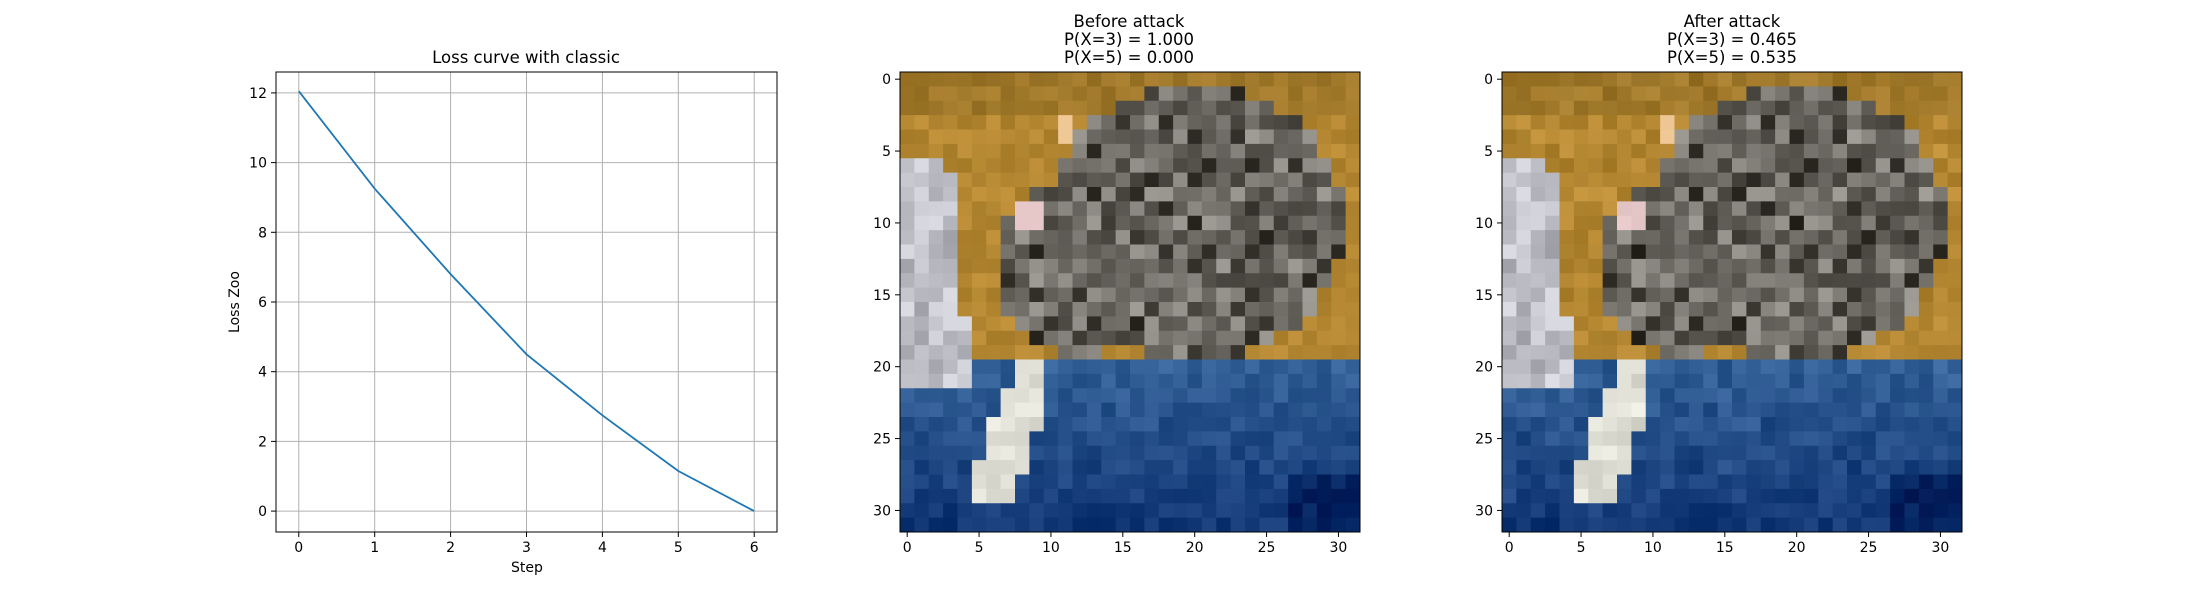 This screenshot has width=2200, height=596. What do you see at coordinates (979, 548) in the screenshot?
I see `x-tick-label: 5` at bounding box center [979, 548].